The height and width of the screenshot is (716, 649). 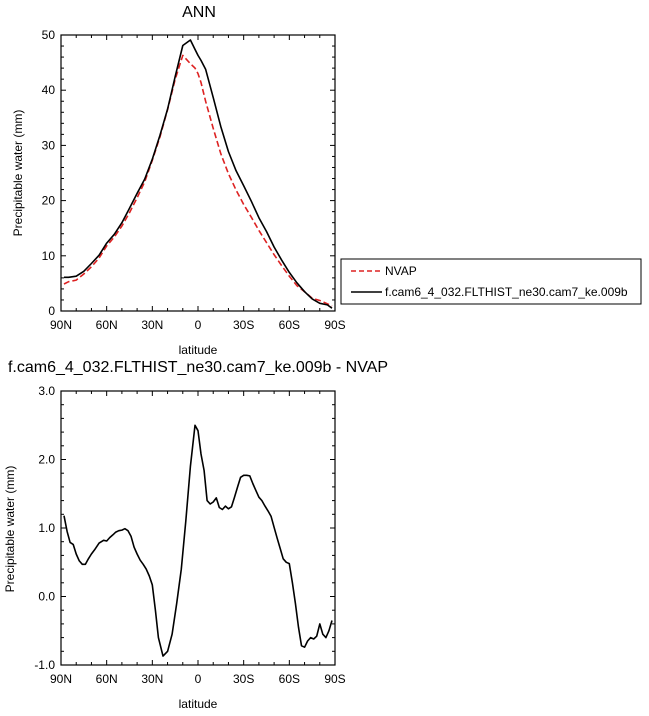 What do you see at coordinates (46, 528) in the screenshot?
I see `y-tick-label: 1.0` at bounding box center [46, 528].